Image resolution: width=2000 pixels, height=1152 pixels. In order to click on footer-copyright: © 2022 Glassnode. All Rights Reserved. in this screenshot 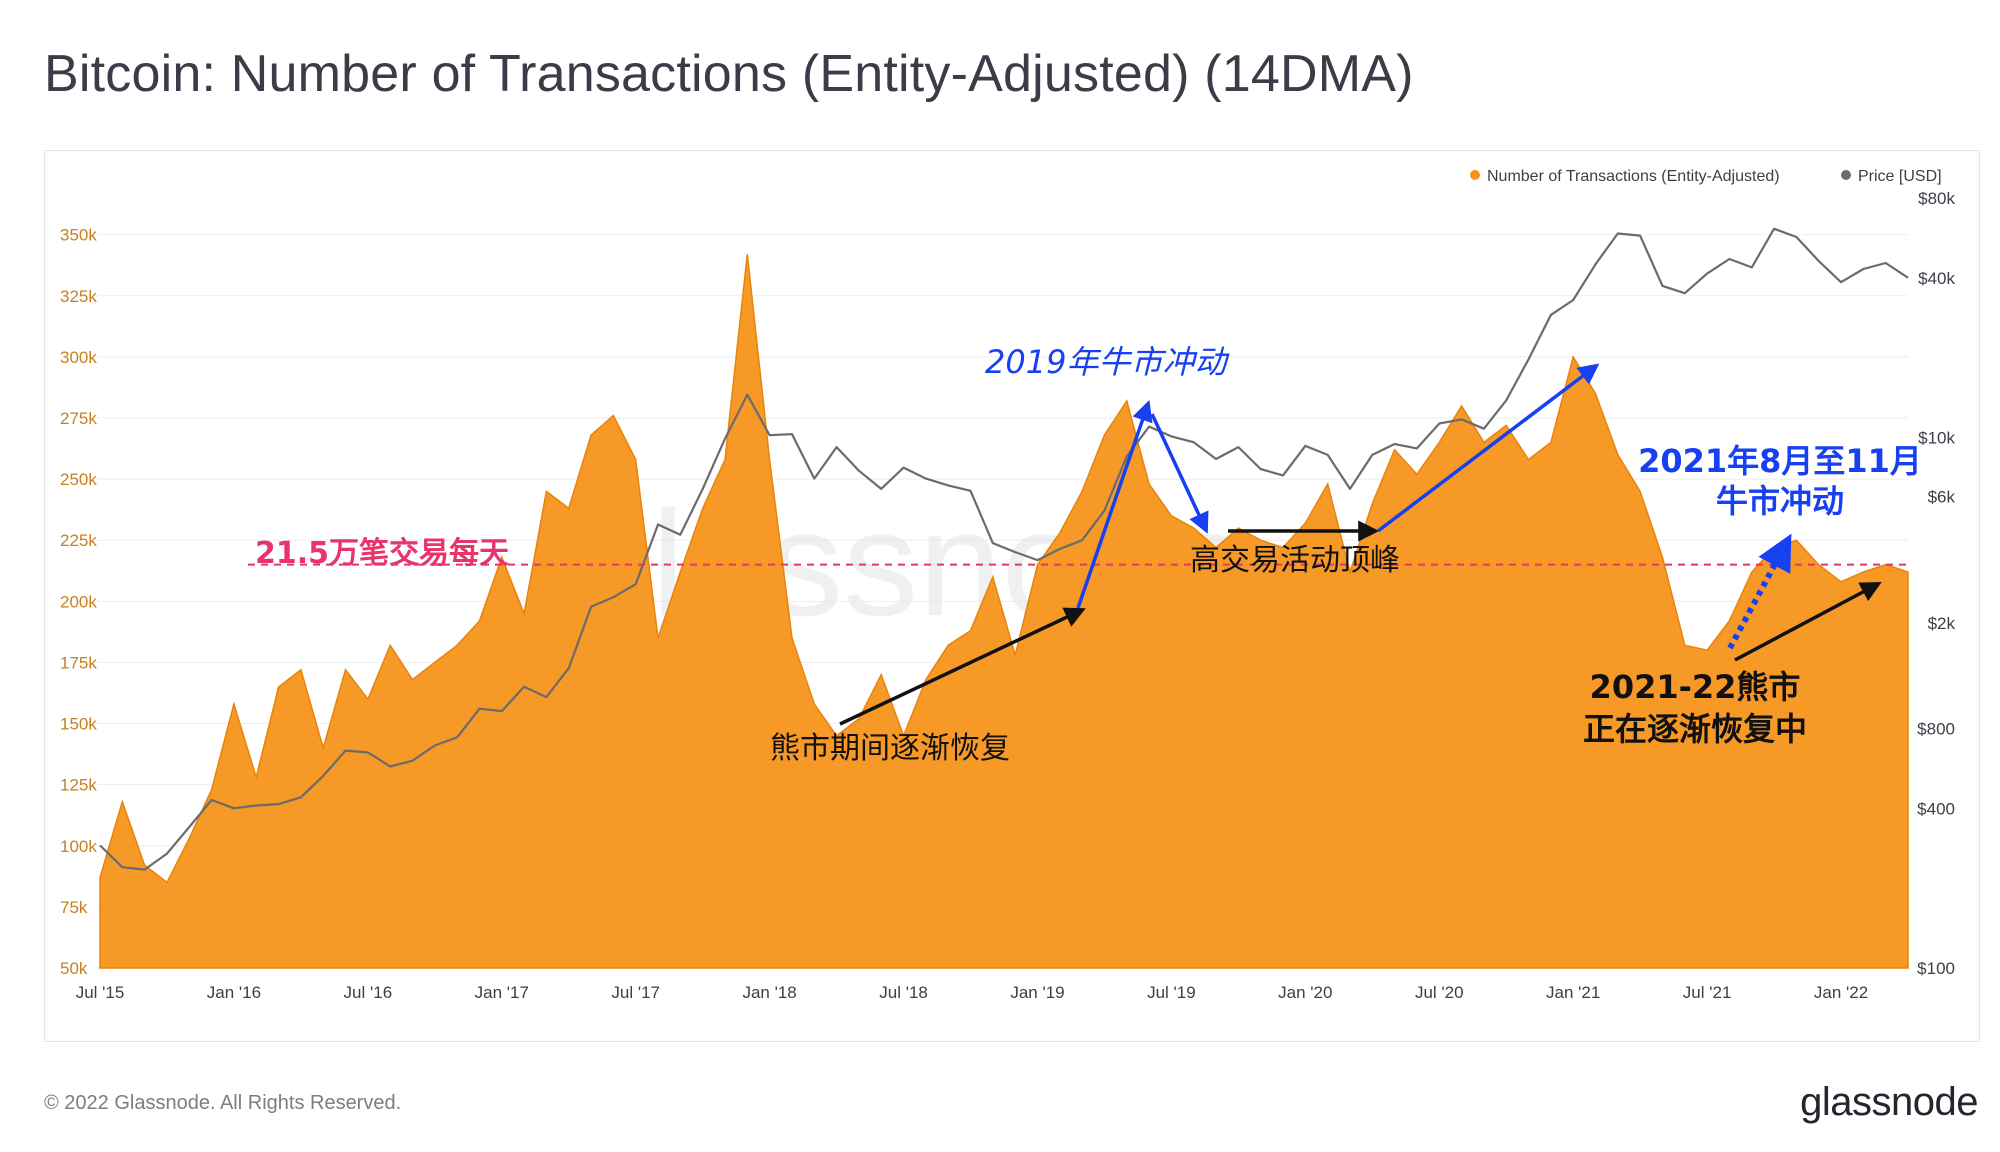, I will do `click(223, 1103)`.